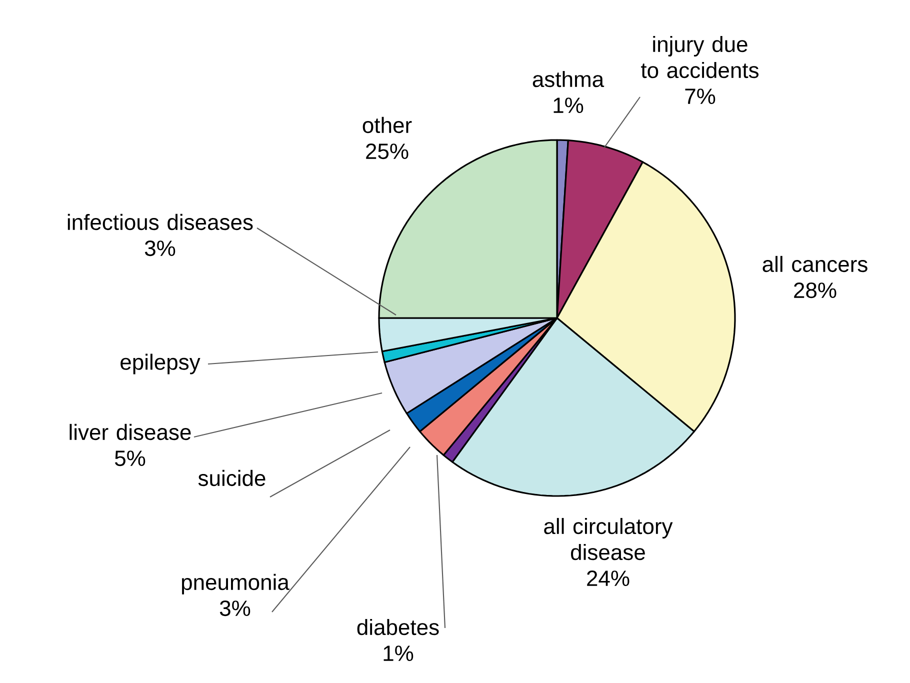 Image resolution: width=910 pixels, height=683 pixels. Describe the element at coordinates (608, 539) in the screenshot. I see `slice-label: all circulatory disease` at that location.